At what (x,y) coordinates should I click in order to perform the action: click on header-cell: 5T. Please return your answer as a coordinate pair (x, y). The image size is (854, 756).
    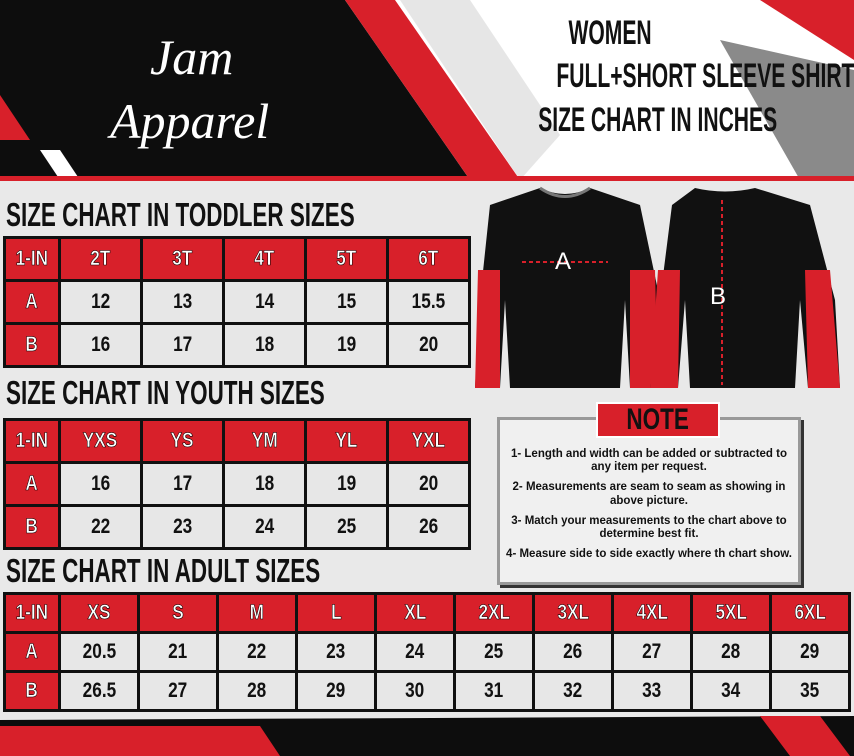
    Looking at the image, I should click on (346, 259).